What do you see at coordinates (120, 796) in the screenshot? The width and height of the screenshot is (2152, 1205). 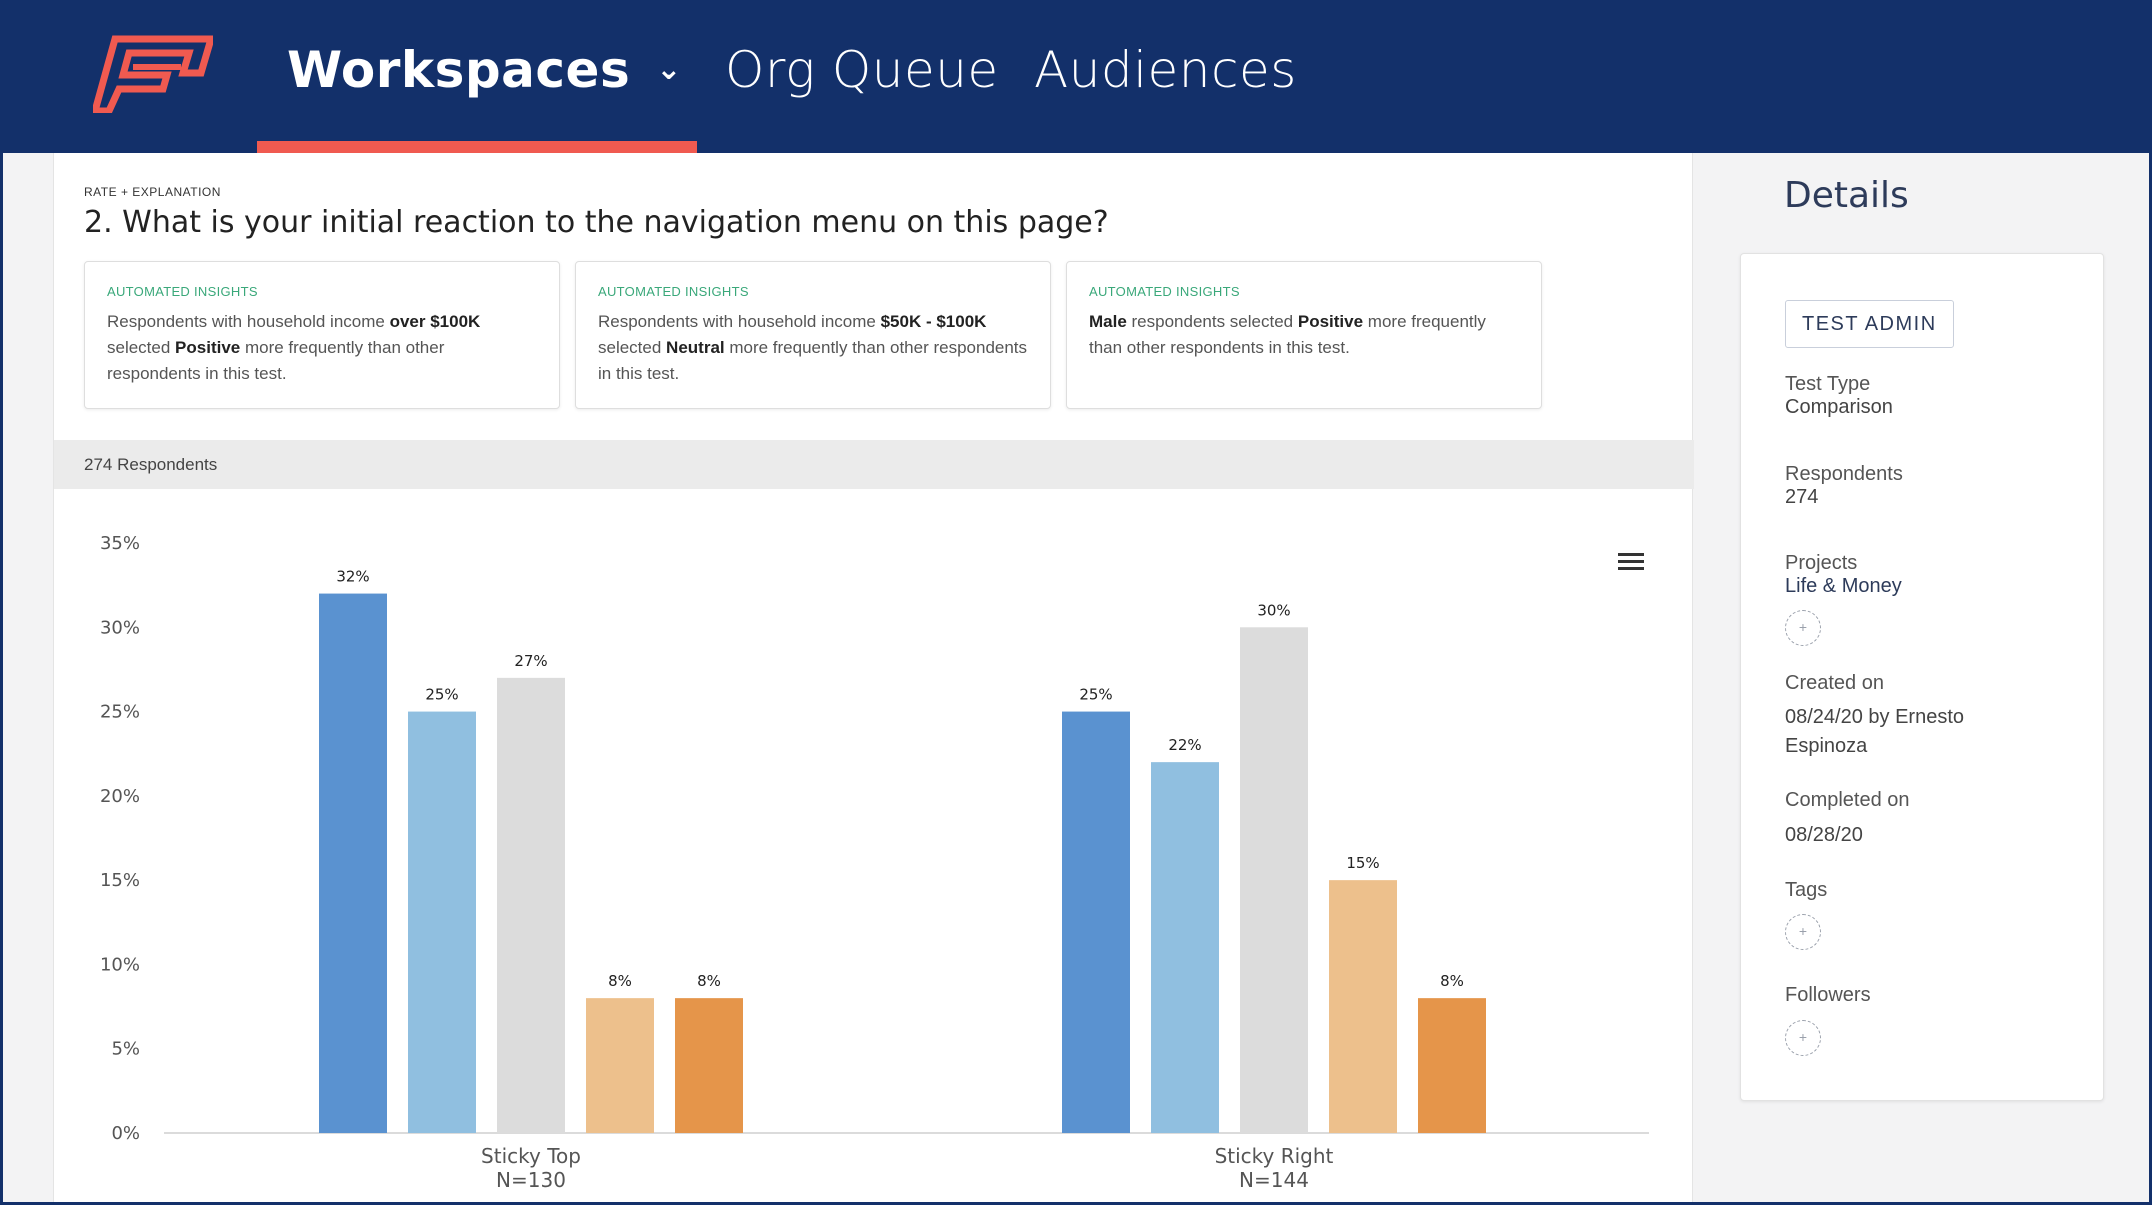 I see `y-tick-label: 20%` at bounding box center [120, 796].